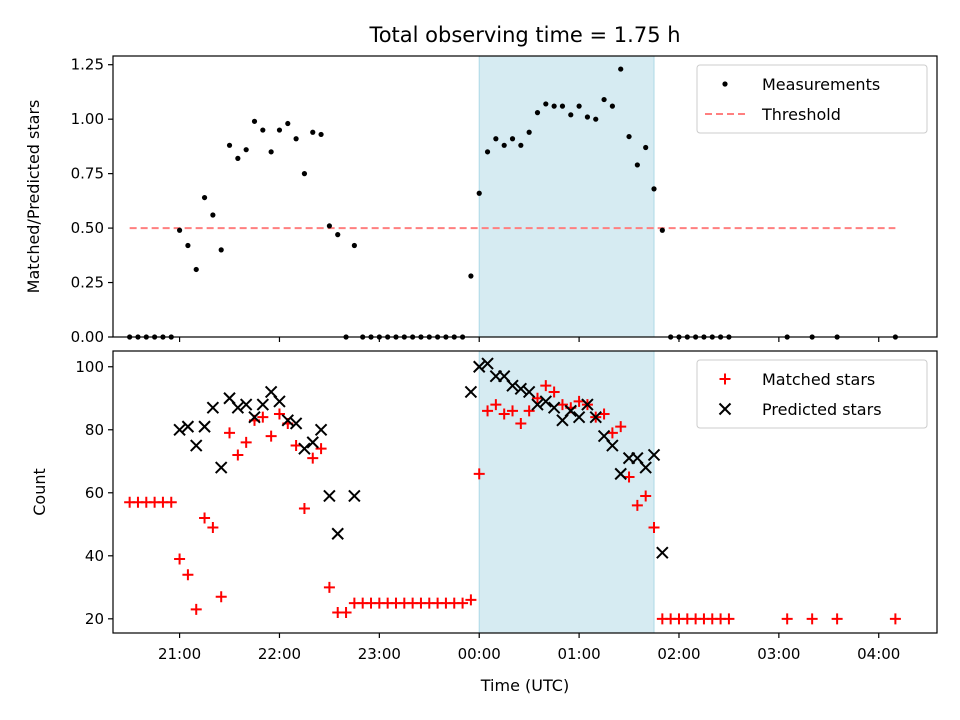 Image resolution: width=960 pixels, height=720 pixels. Describe the element at coordinates (822, 409) in the screenshot. I see `legend-label: Predicted stars` at that location.